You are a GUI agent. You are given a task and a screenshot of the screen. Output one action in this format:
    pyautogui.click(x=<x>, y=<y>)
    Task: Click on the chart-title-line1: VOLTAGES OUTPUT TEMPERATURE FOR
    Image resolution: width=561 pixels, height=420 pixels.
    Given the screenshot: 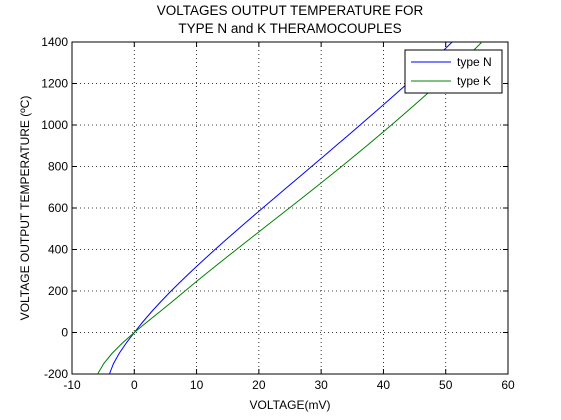 What is the action you would take?
    pyautogui.click(x=290, y=10)
    